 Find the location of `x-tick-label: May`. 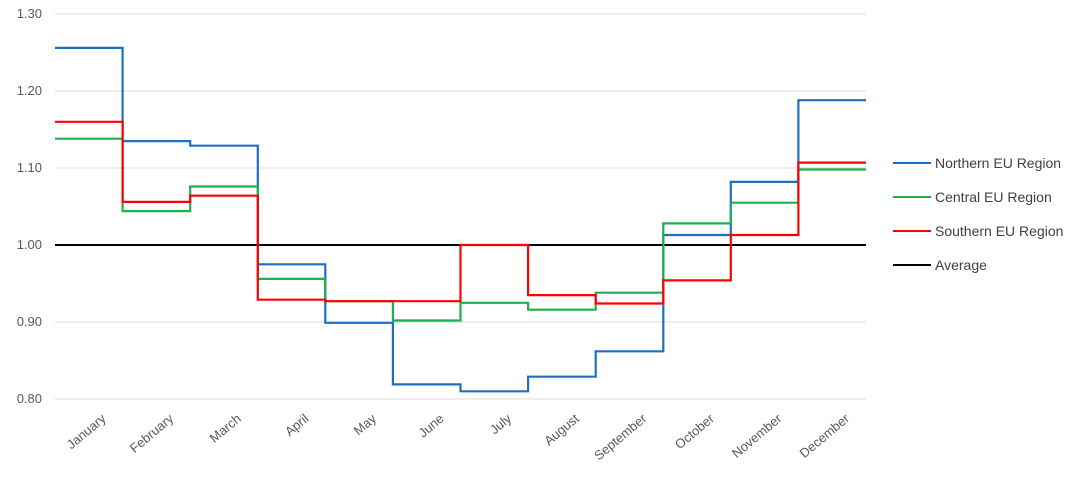

x-tick-label: May is located at coordinates (365, 424).